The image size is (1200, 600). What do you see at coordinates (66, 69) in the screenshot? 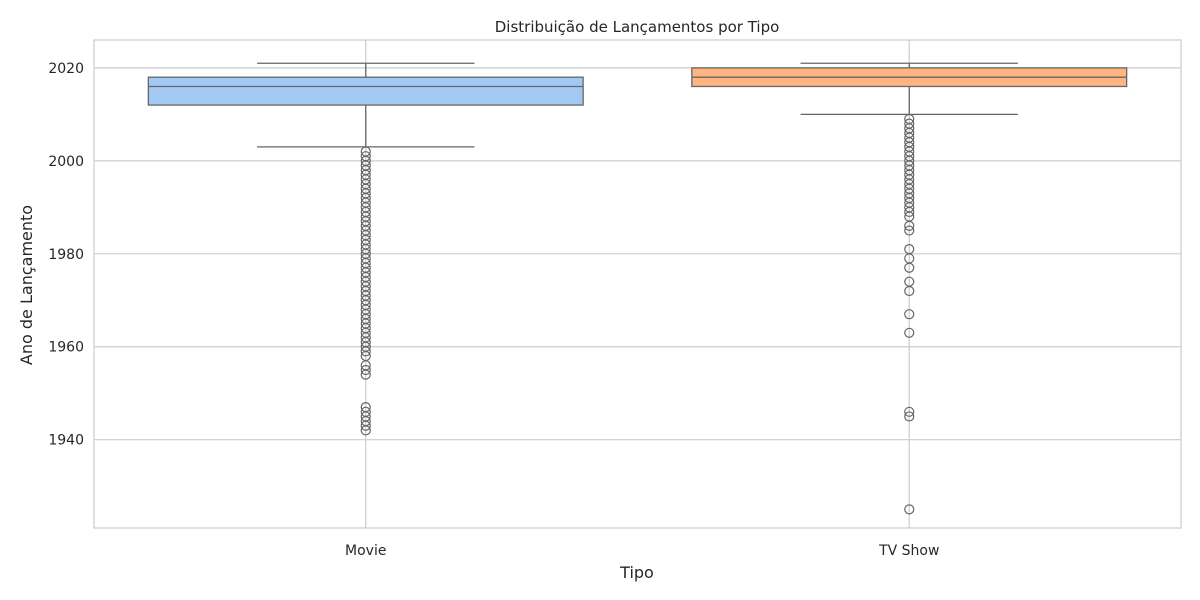
I see `y-tick-label: 2020` at bounding box center [66, 69].